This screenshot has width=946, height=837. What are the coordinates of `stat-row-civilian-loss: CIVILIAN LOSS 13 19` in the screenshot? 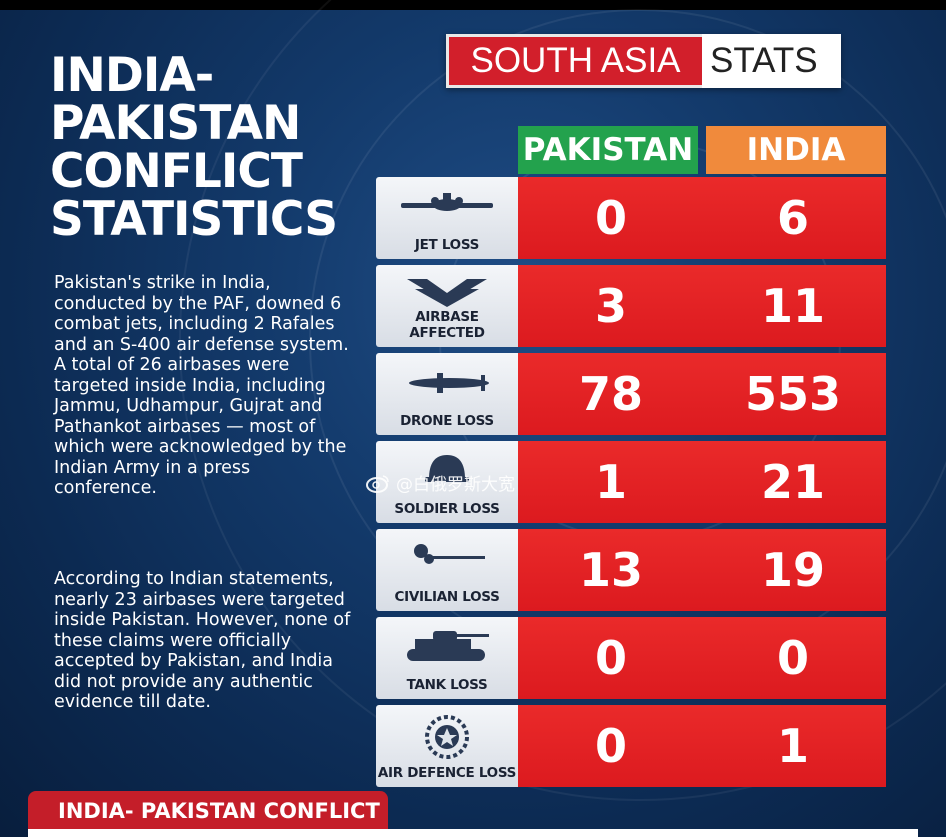 It's located at (631, 570).